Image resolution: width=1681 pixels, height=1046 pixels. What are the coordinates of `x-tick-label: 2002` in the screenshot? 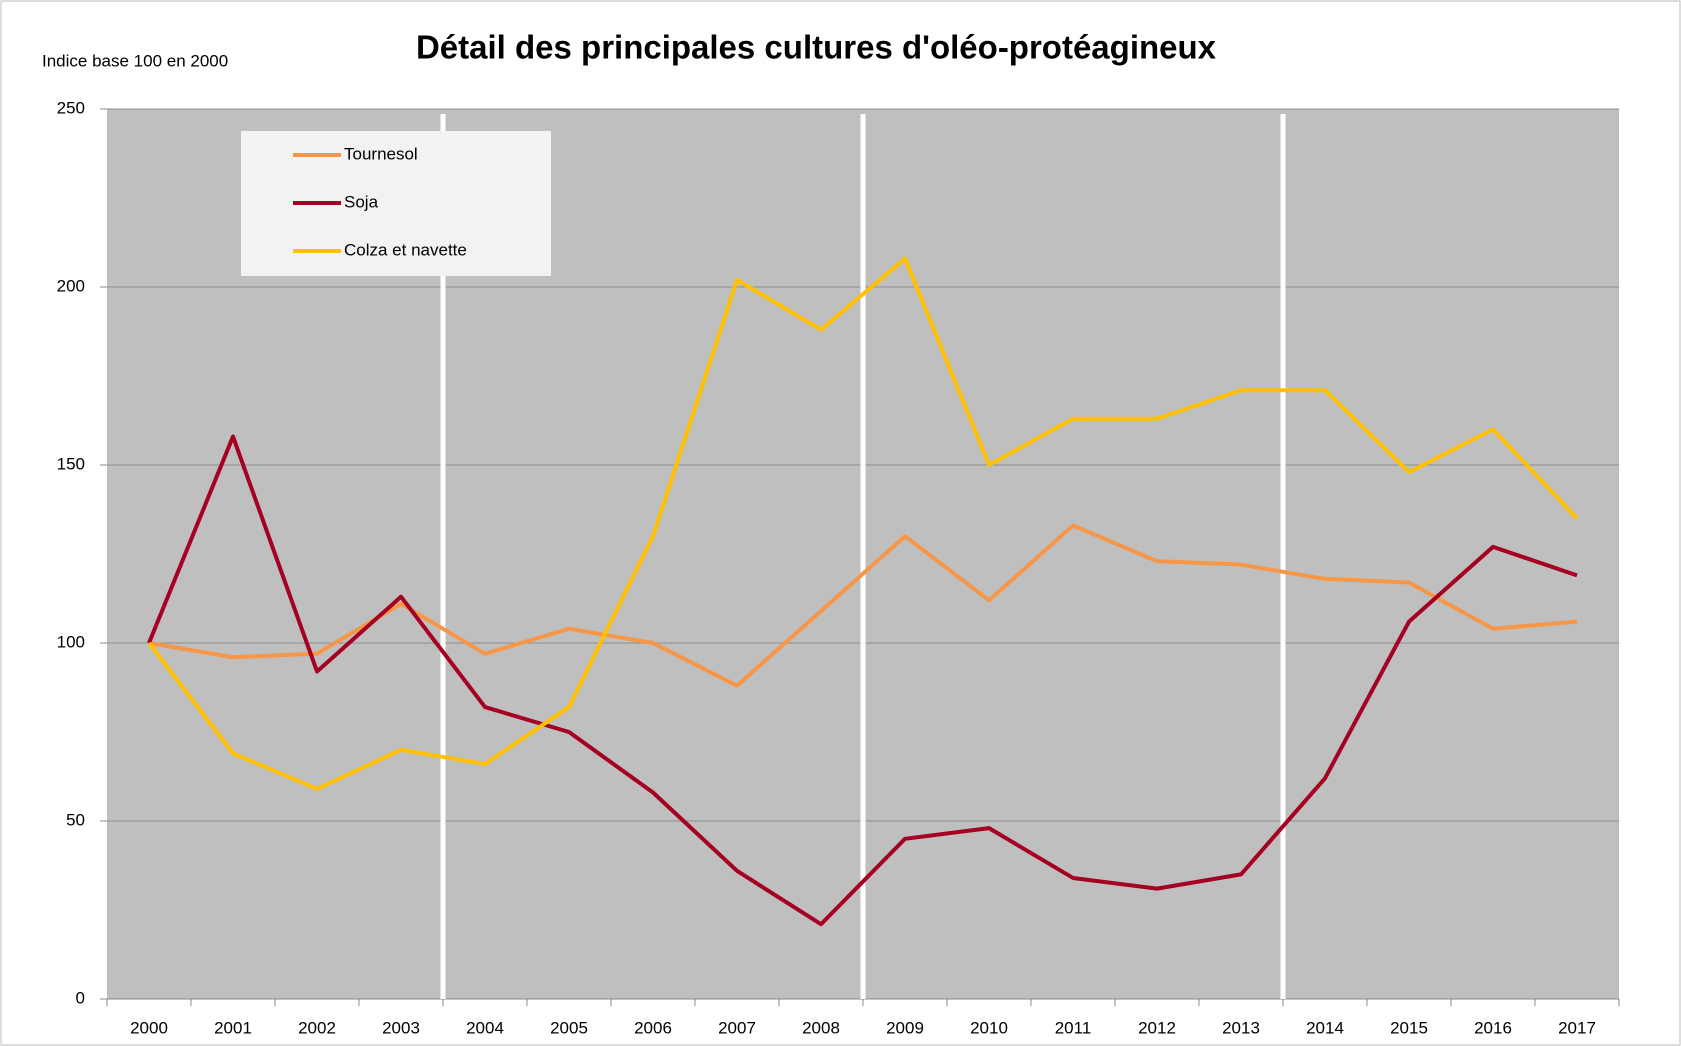 It's located at (317, 1027).